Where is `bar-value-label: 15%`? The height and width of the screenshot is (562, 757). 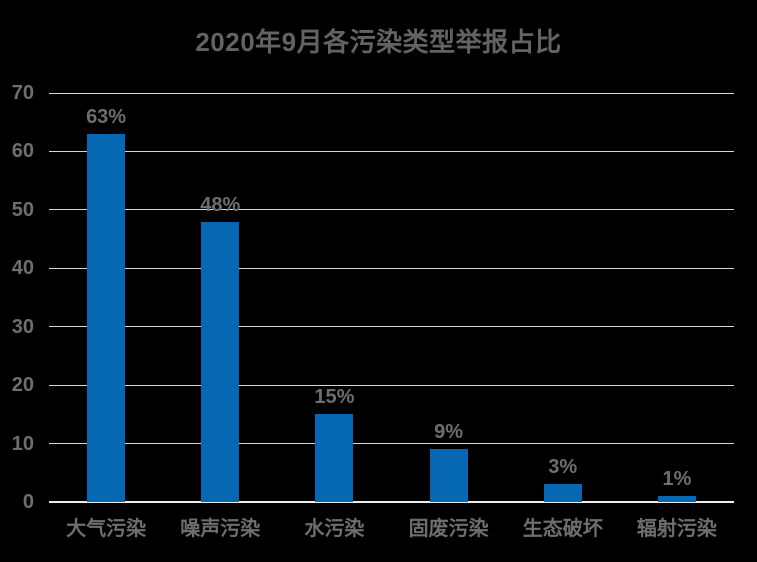
bar-value-label: 15% is located at coordinates (334, 397).